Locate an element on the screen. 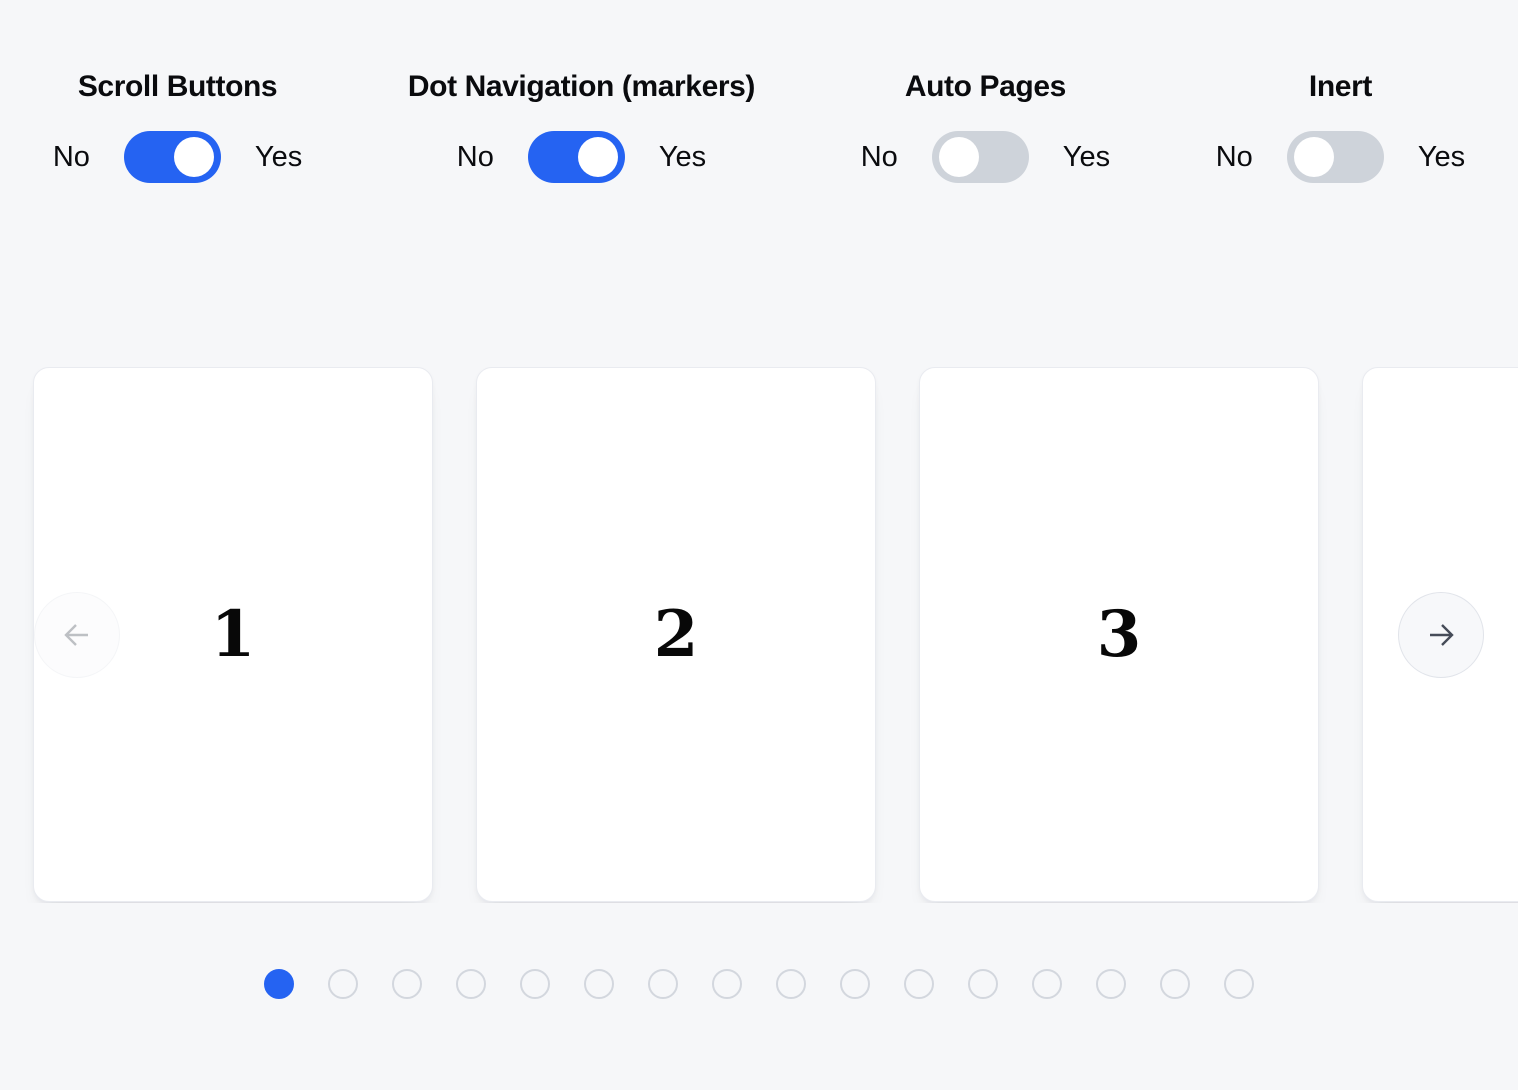  scroll-buttons-title: Scroll Buttons is located at coordinates (177, 86).